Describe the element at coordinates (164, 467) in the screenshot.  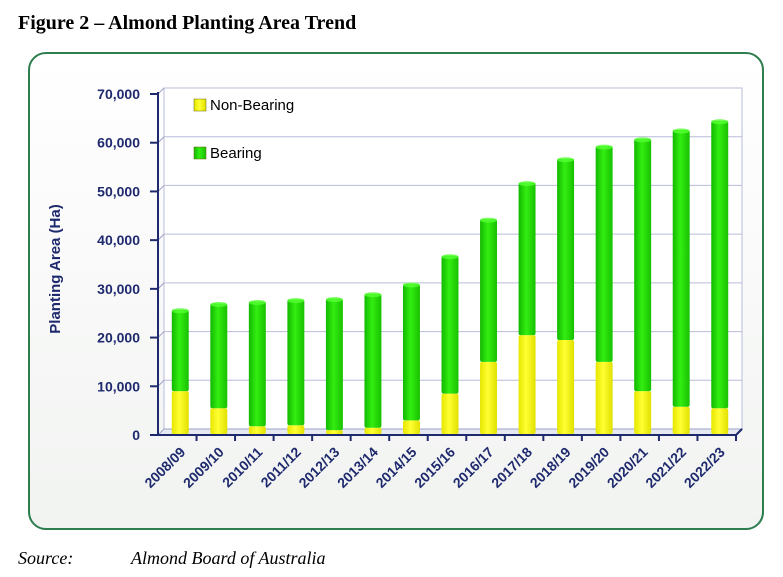
I see `x-tick-label: 2008/09` at that location.